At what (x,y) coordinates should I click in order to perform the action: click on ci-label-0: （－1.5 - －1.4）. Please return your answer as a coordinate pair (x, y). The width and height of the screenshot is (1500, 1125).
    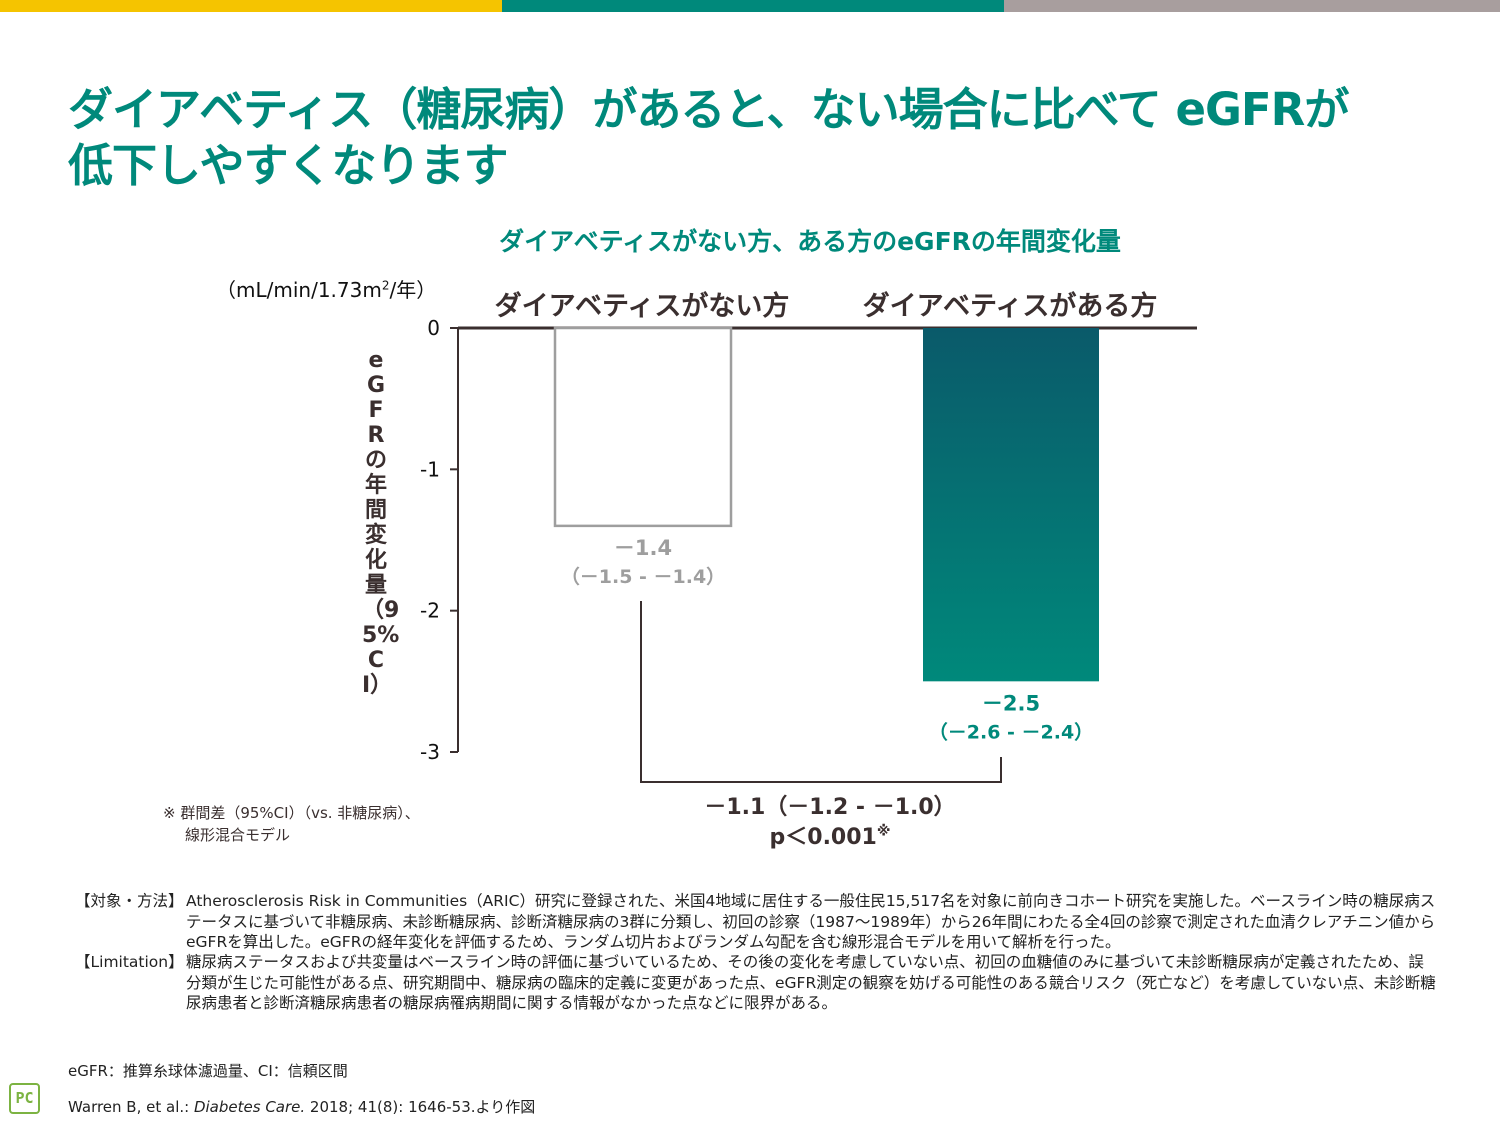
    Looking at the image, I should click on (643, 576).